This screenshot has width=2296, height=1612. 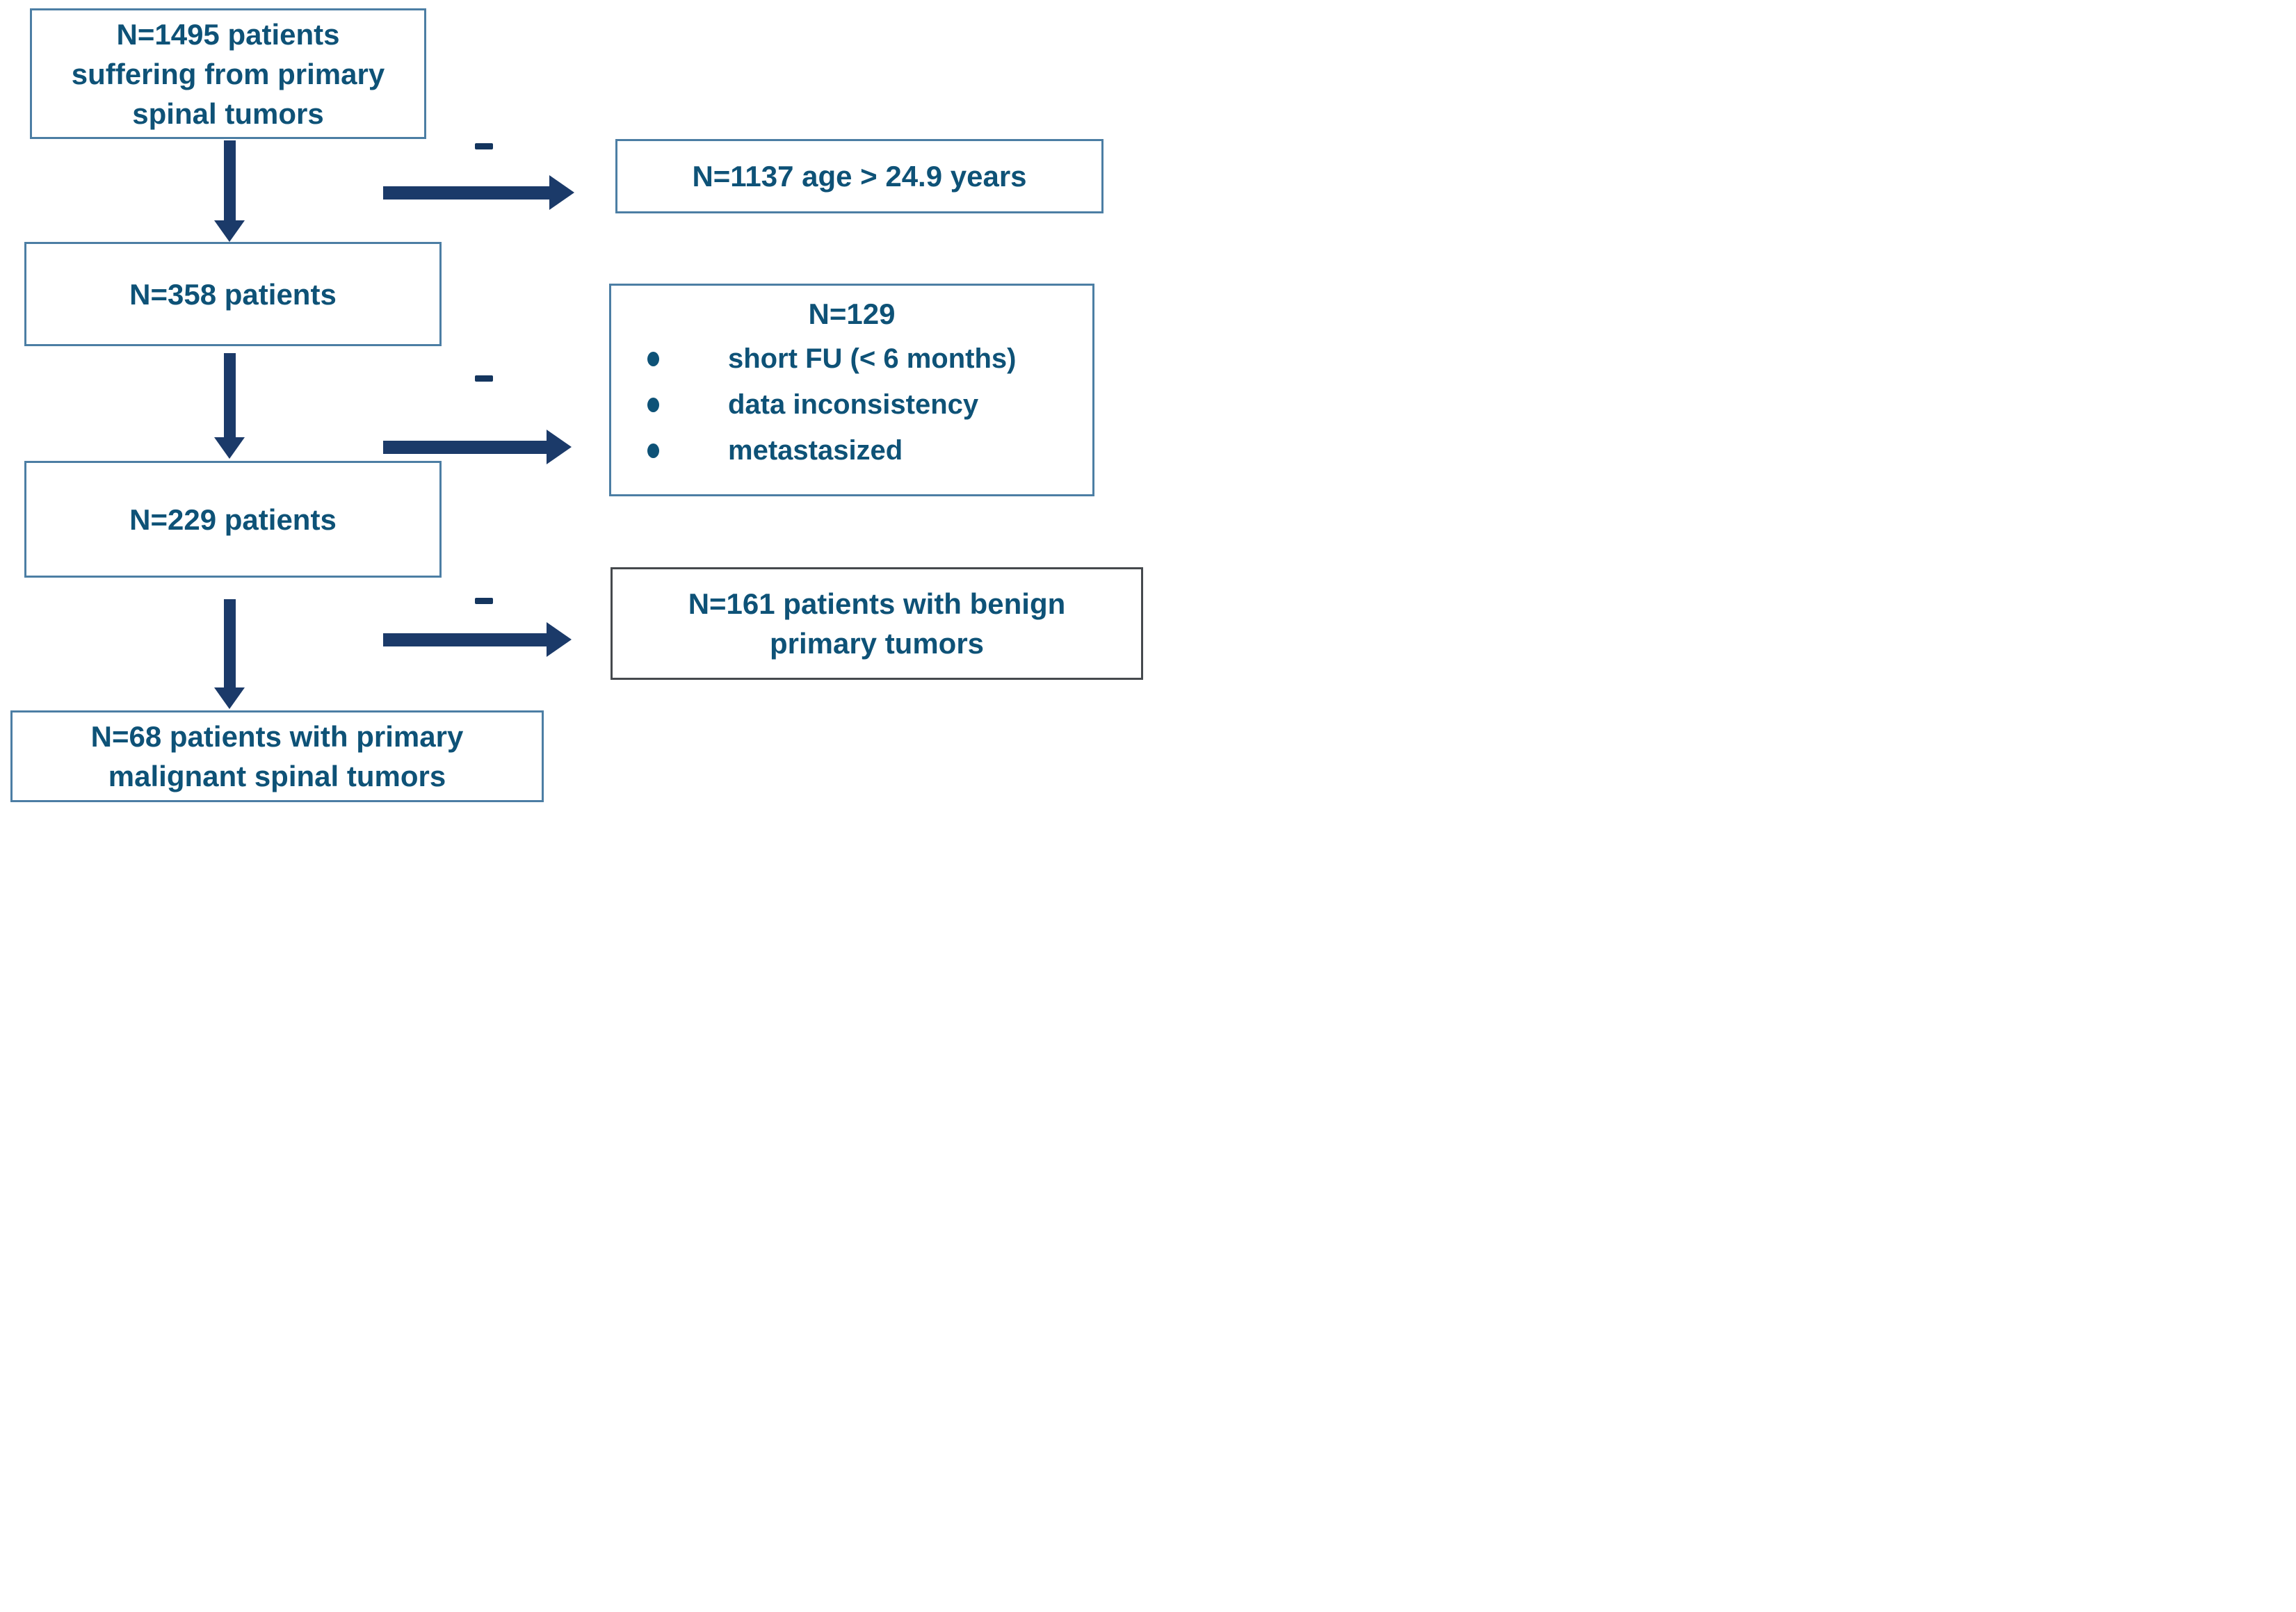 I want to click on flow-box-text-line: N=68 patients with primary, so click(x=277, y=736).